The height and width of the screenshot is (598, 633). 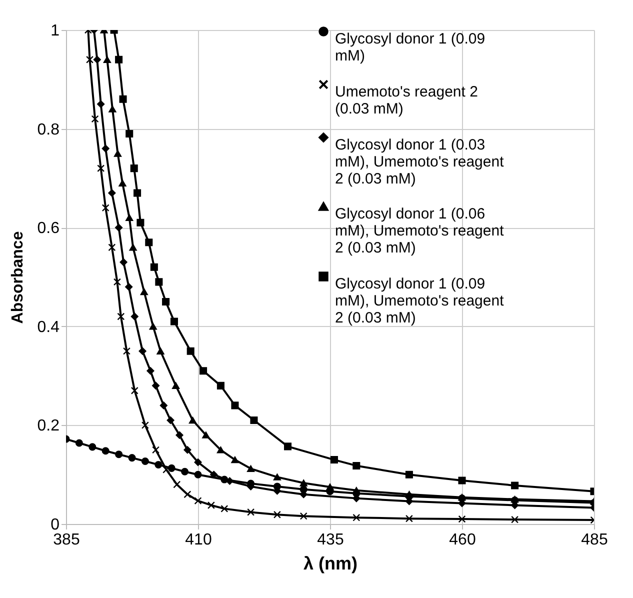 I want to click on y-tick-label: 0.6, so click(x=48, y=229).